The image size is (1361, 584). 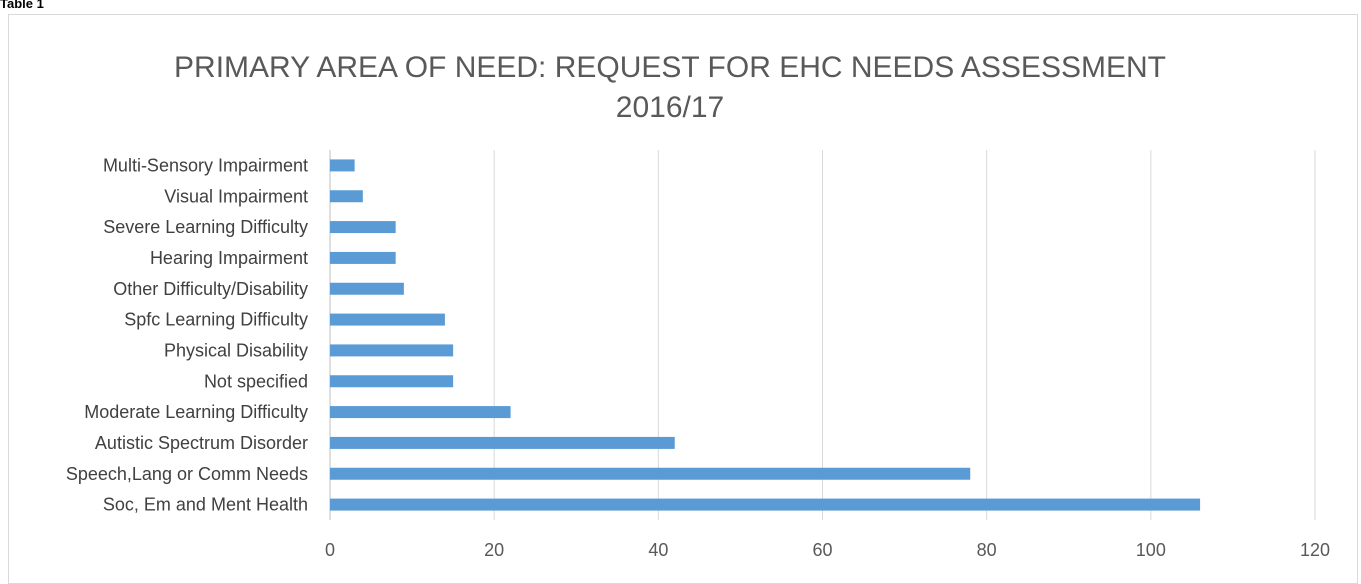 What do you see at coordinates (187, 474) in the screenshot?
I see `category-label: Speech,Lang or Comm Needs` at bounding box center [187, 474].